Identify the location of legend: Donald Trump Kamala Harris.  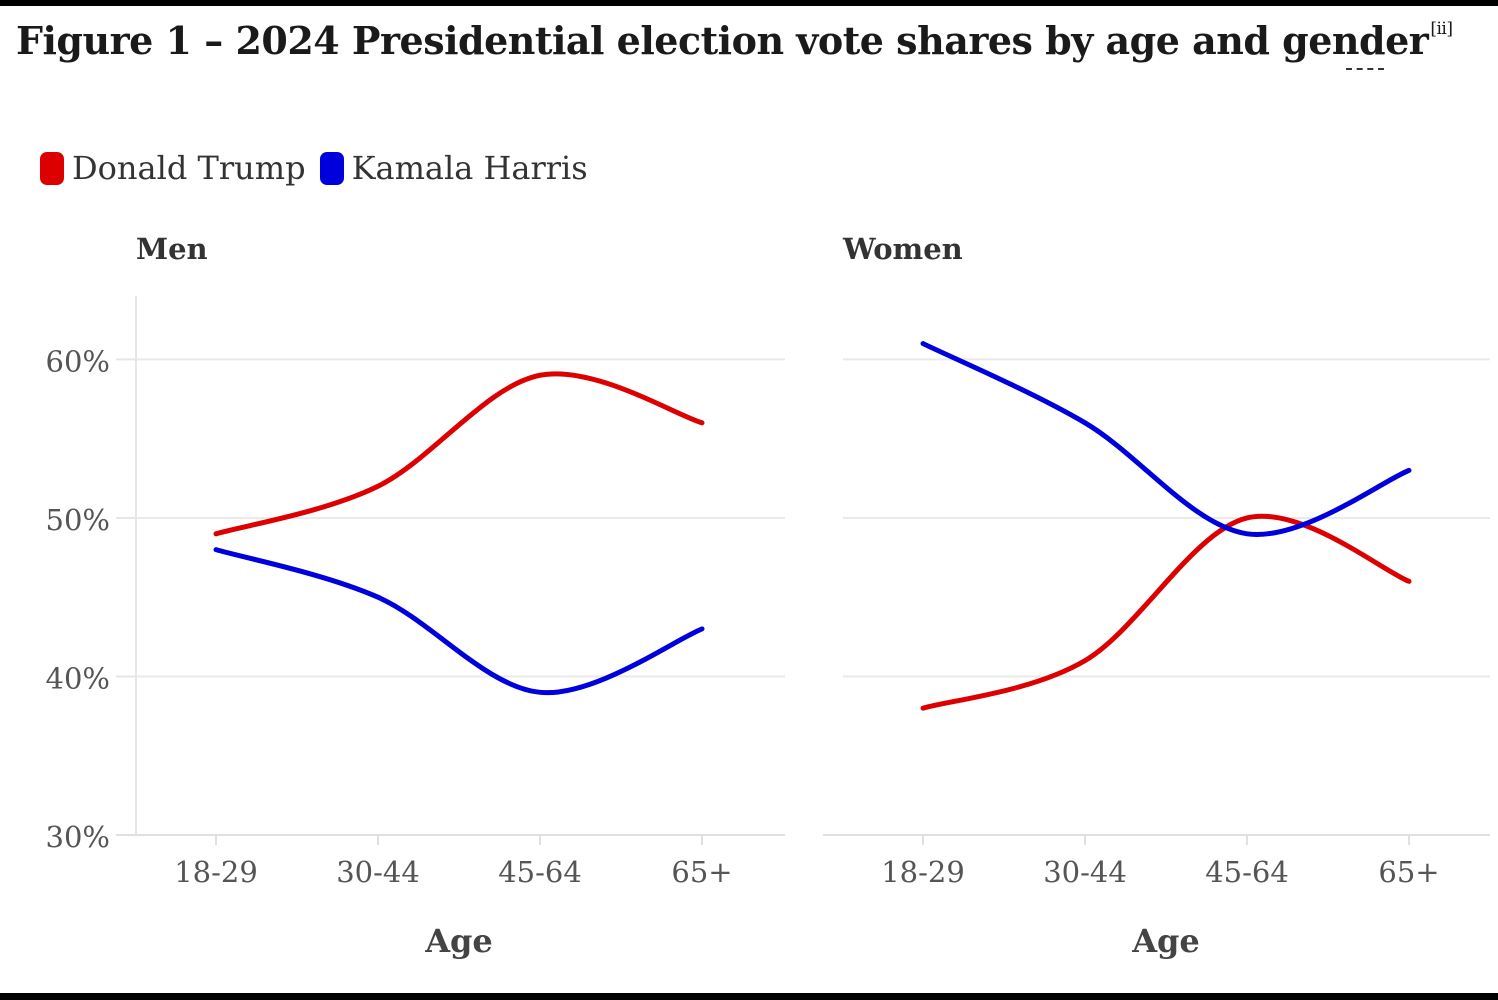
(321, 168).